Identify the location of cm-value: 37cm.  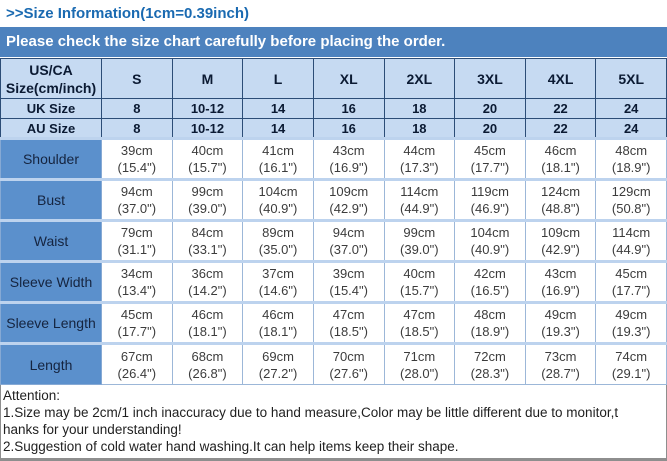
(278, 273).